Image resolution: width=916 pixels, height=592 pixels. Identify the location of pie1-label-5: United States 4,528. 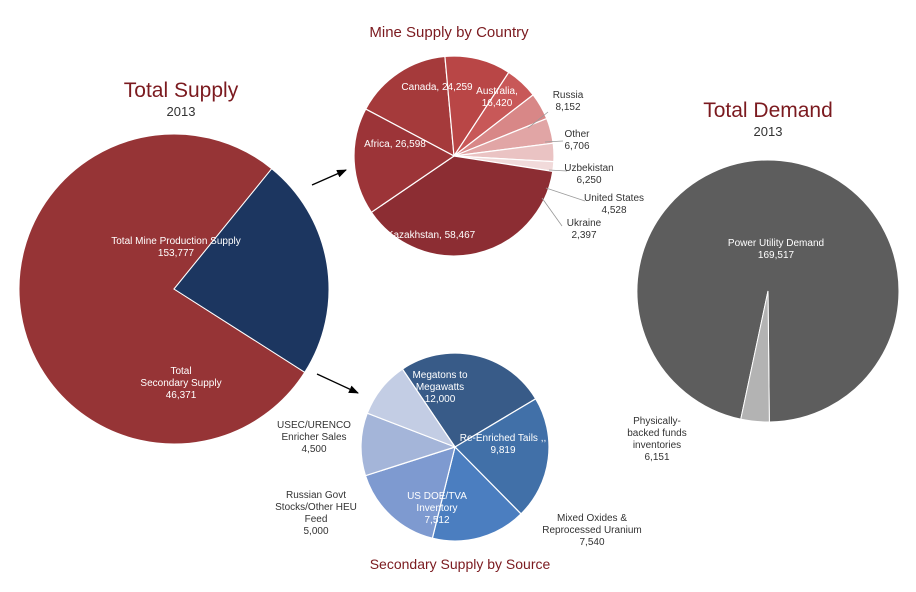
(614, 204).